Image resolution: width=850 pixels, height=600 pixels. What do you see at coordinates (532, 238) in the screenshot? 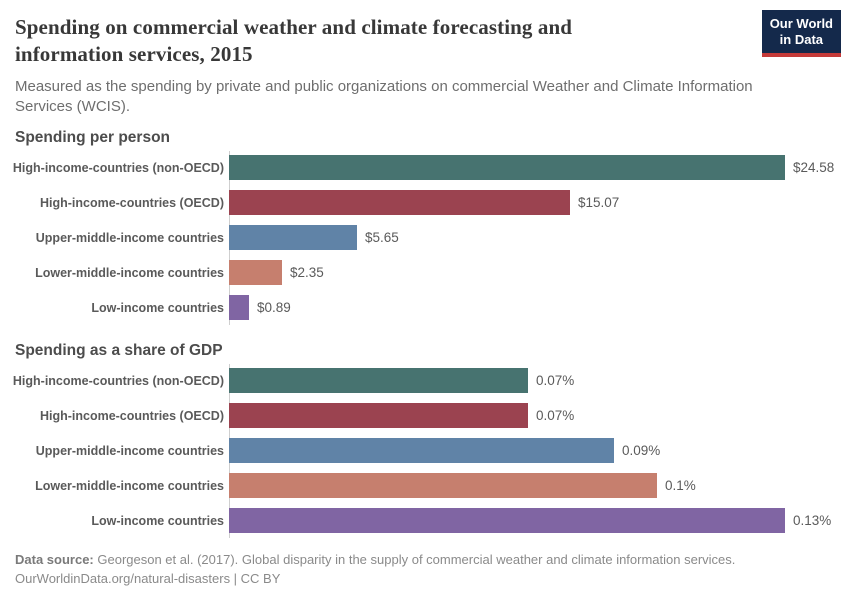
I see `bar-track: $5.65` at bounding box center [532, 238].